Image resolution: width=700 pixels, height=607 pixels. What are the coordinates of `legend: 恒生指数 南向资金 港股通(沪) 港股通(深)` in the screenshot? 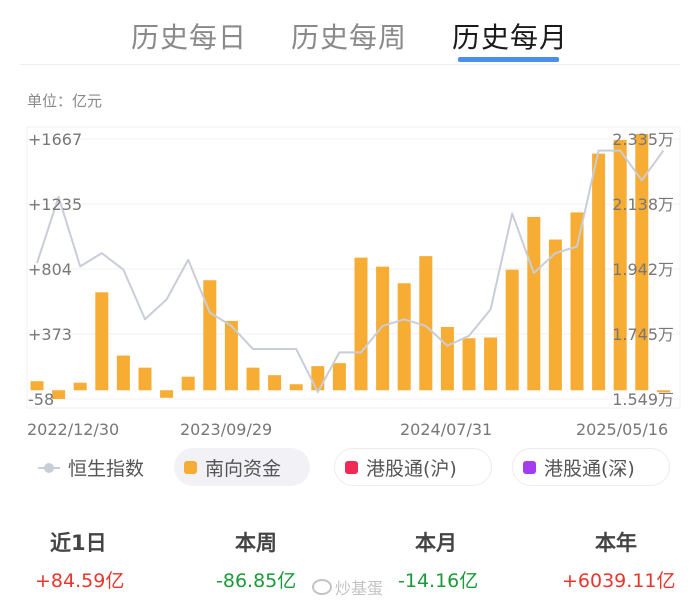 It's located at (355, 468).